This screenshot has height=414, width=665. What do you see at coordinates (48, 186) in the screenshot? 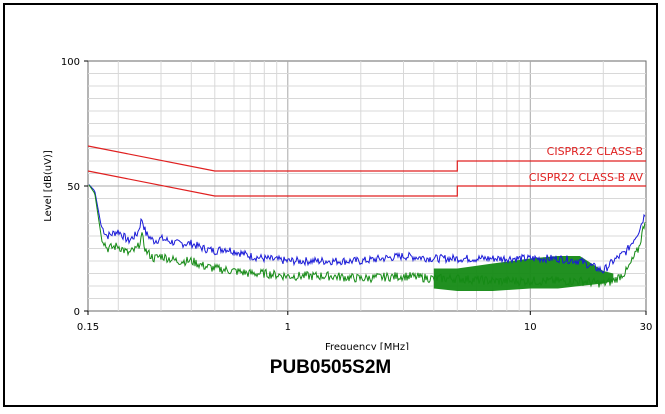
I see `y-axis-label: Level [dB(uV)]` at bounding box center [48, 186].